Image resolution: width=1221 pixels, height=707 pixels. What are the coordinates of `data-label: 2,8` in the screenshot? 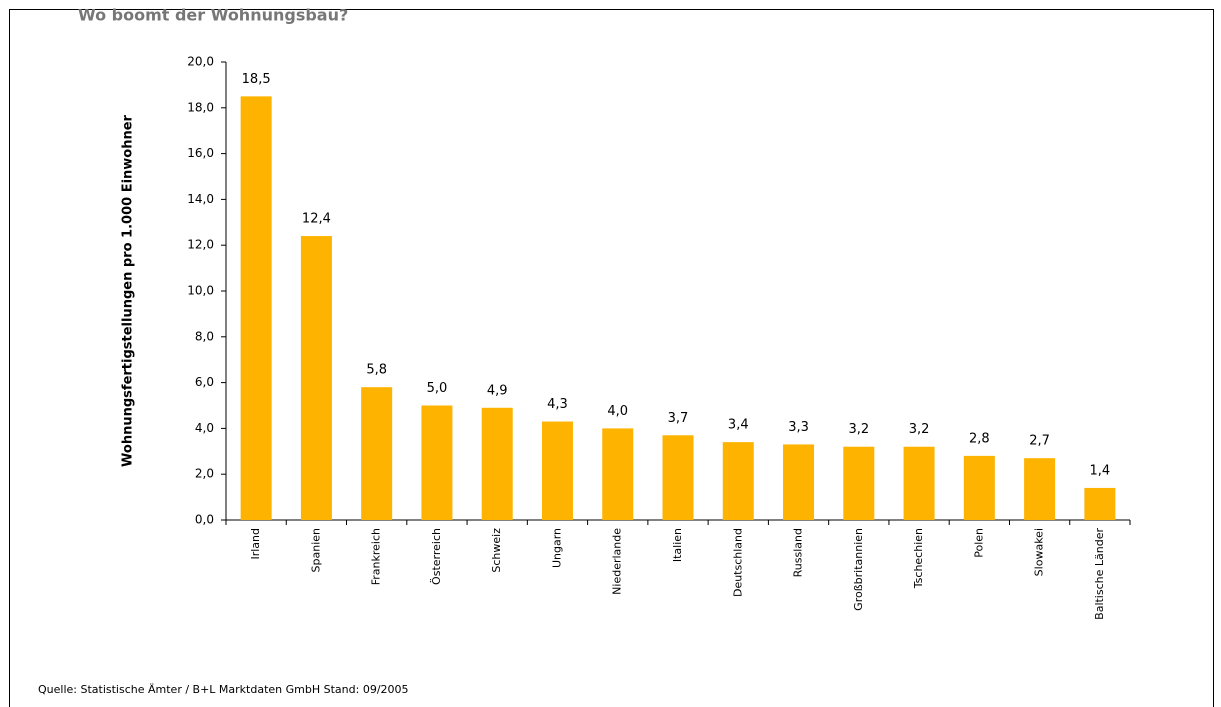 It's located at (979, 438).